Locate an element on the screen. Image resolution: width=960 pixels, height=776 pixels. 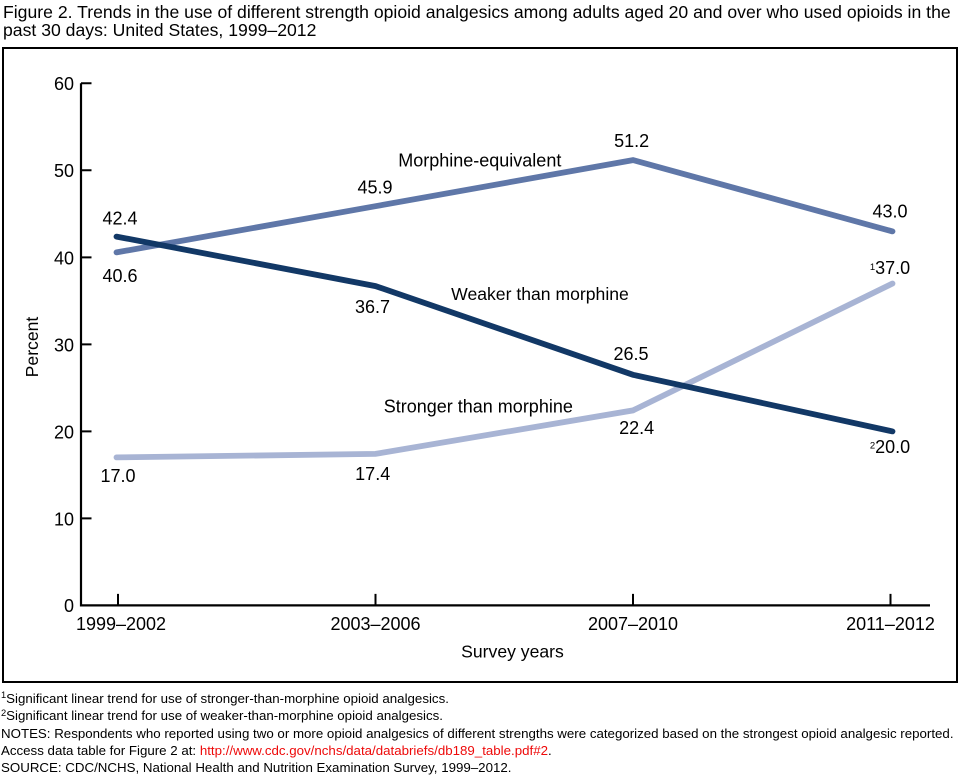
svg-text: 60 is located at coordinates (64, 84).